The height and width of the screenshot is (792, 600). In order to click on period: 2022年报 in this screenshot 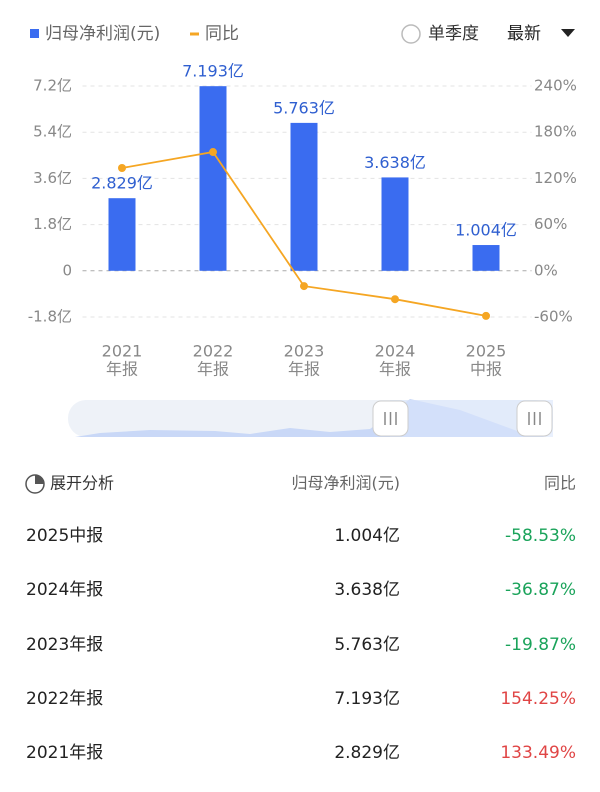, I will do `click(64, 699)`.